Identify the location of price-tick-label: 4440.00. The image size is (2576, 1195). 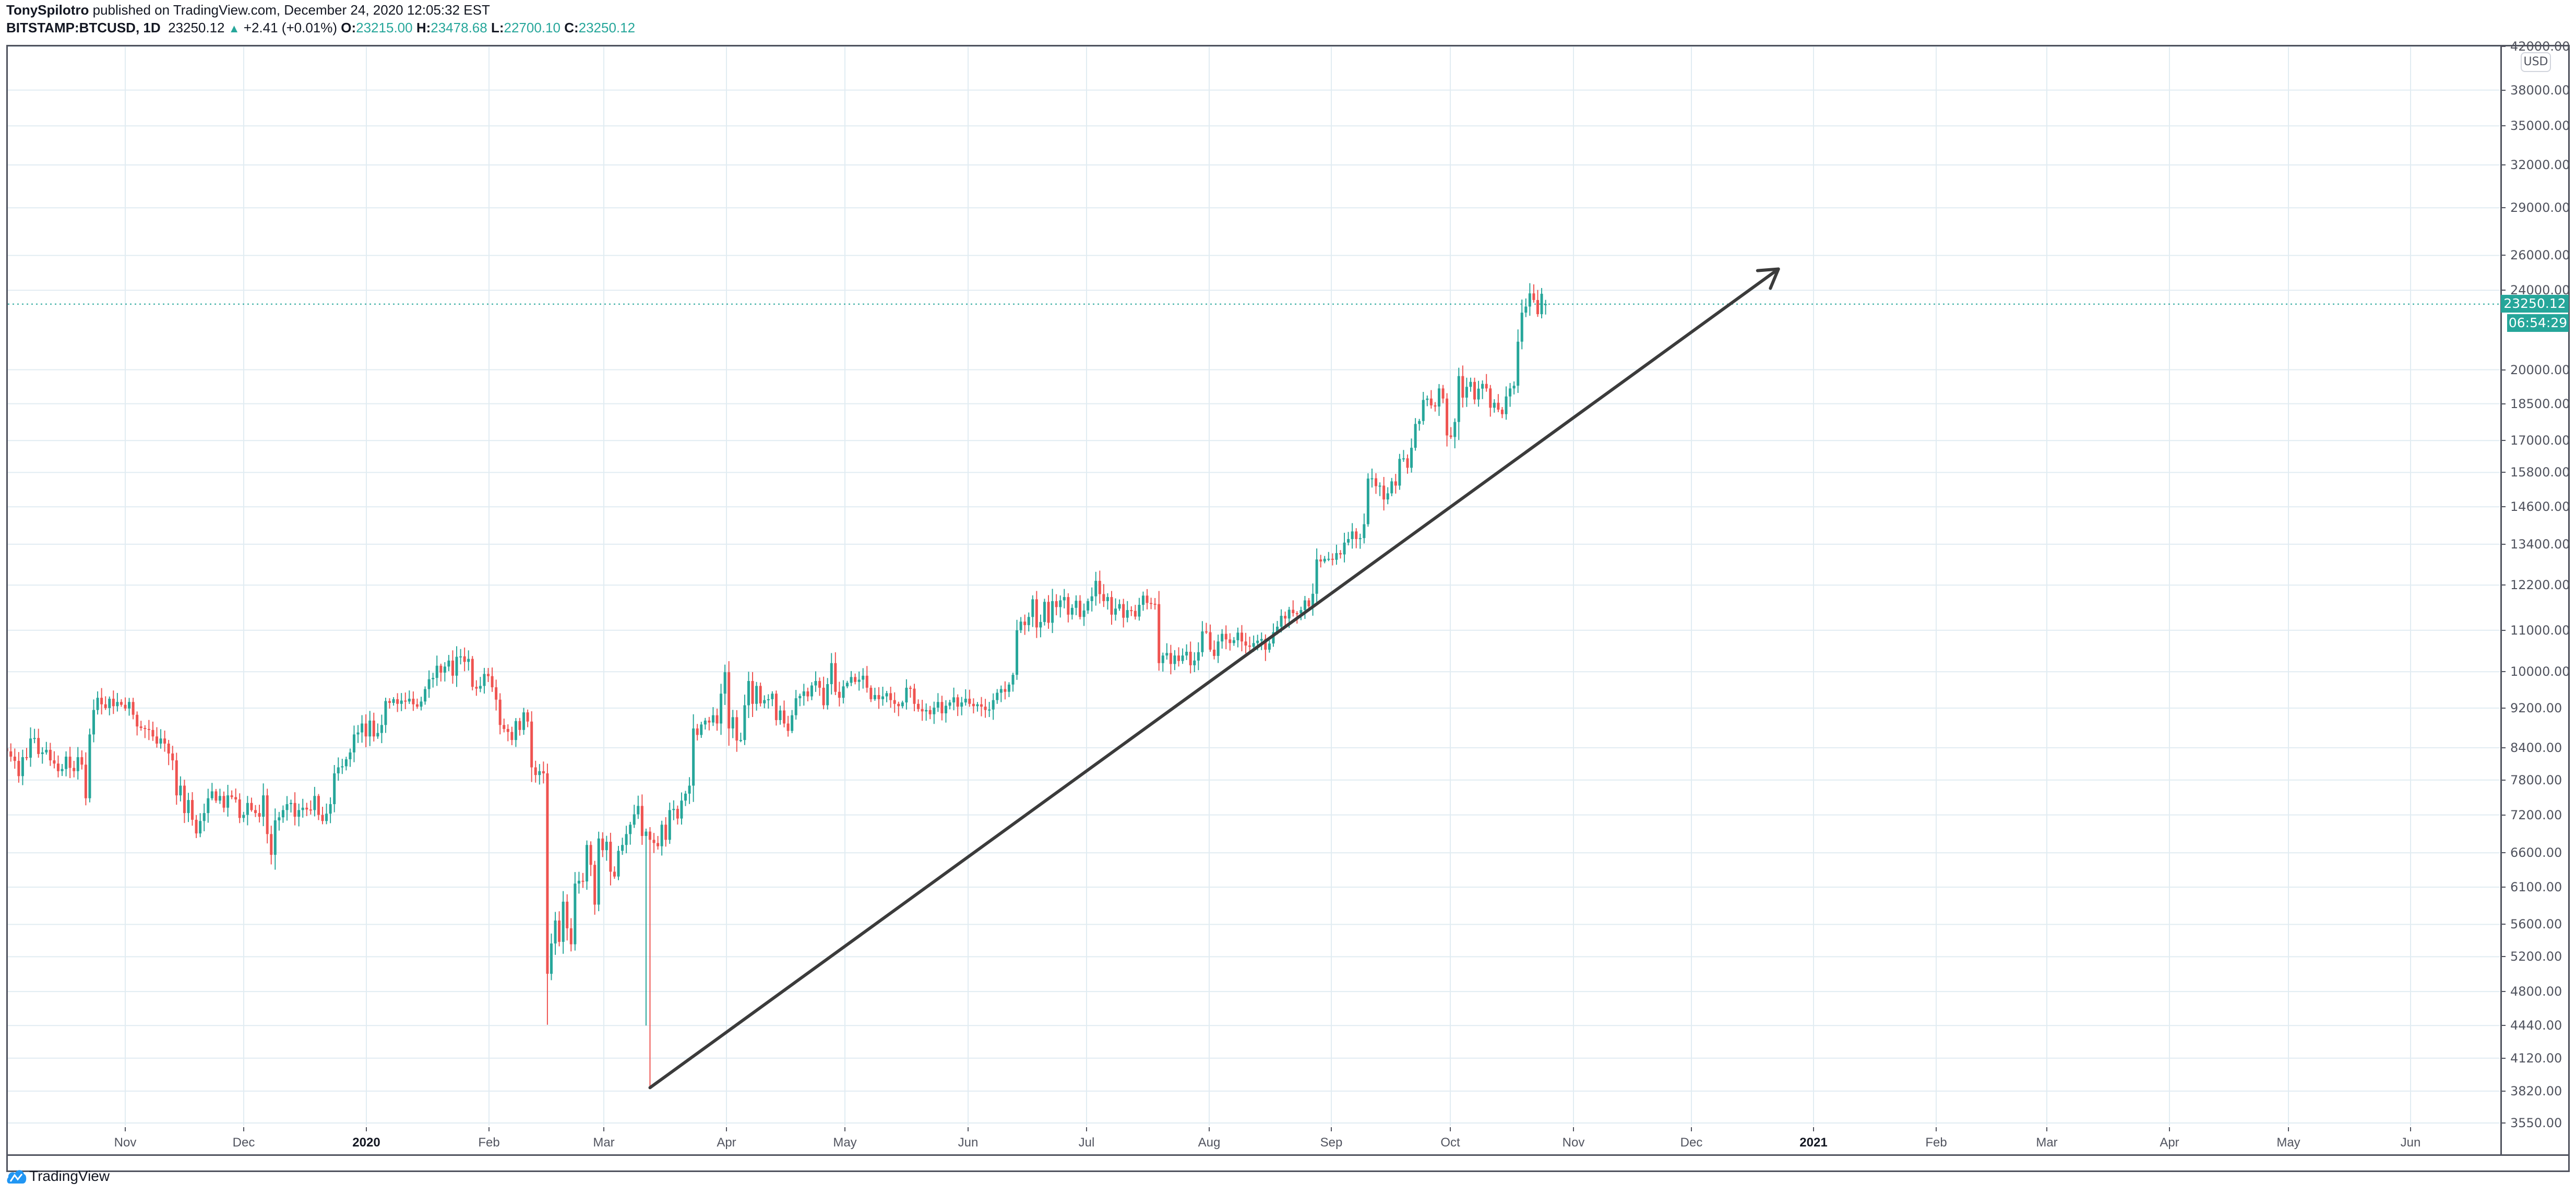
(2536, 1025).